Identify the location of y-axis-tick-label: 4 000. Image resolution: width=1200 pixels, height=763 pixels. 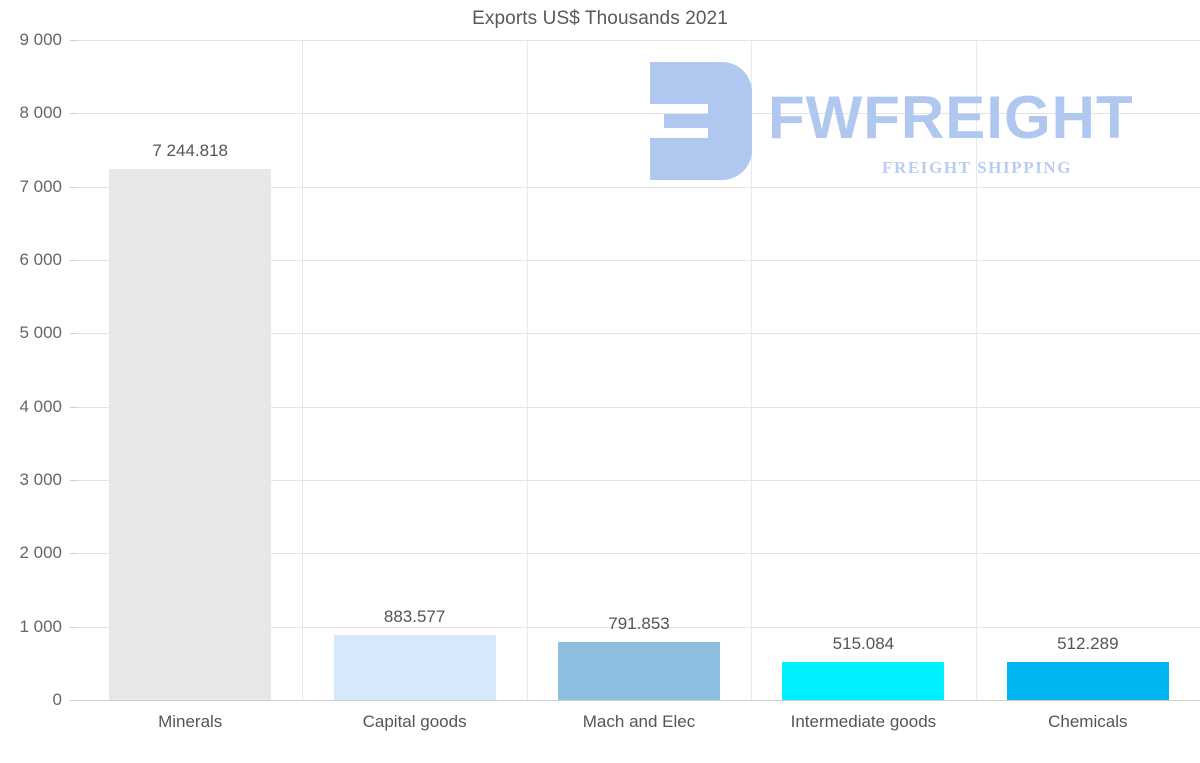
(40, 406).